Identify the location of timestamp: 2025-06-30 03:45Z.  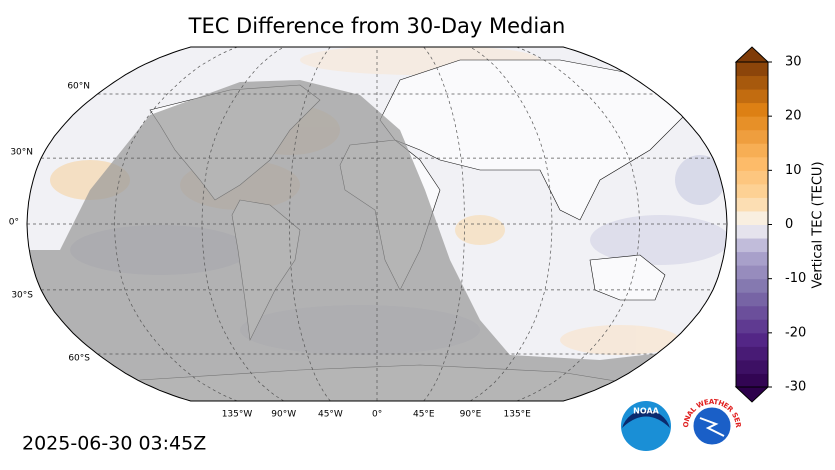
(114, 444).